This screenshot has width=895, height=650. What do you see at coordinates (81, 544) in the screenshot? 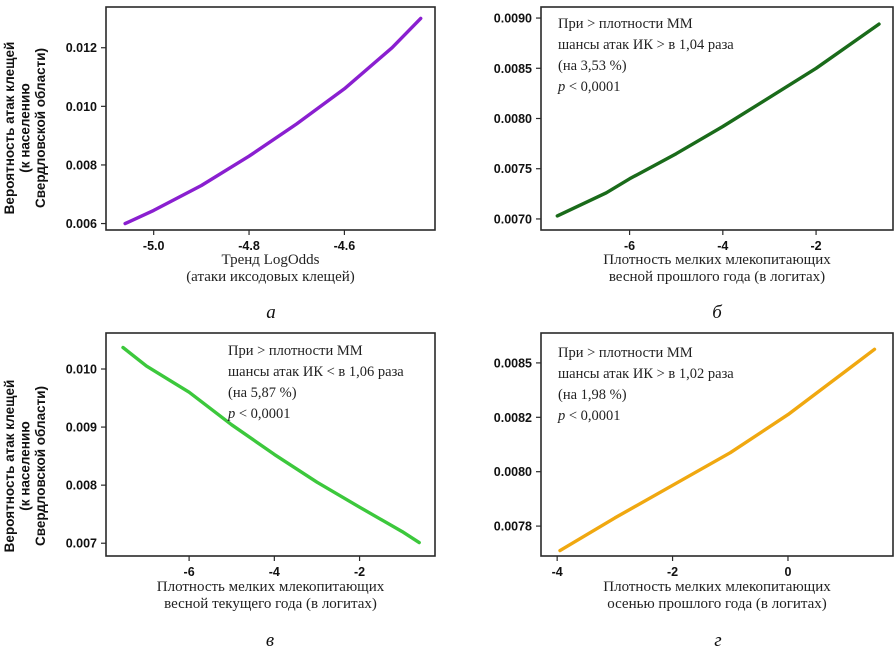
I see `y-tick-label: 0.007` at bounding box center [81, 544].